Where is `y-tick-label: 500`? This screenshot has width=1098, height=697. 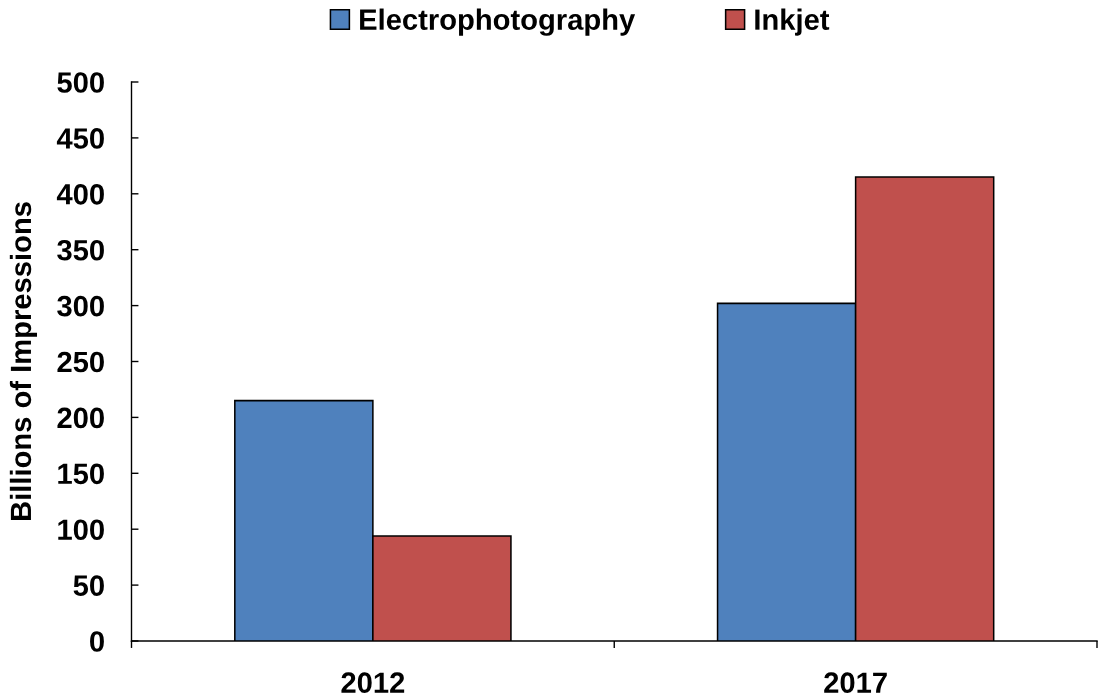 y-tick-label: 500 is located at coordinates (80, 82).